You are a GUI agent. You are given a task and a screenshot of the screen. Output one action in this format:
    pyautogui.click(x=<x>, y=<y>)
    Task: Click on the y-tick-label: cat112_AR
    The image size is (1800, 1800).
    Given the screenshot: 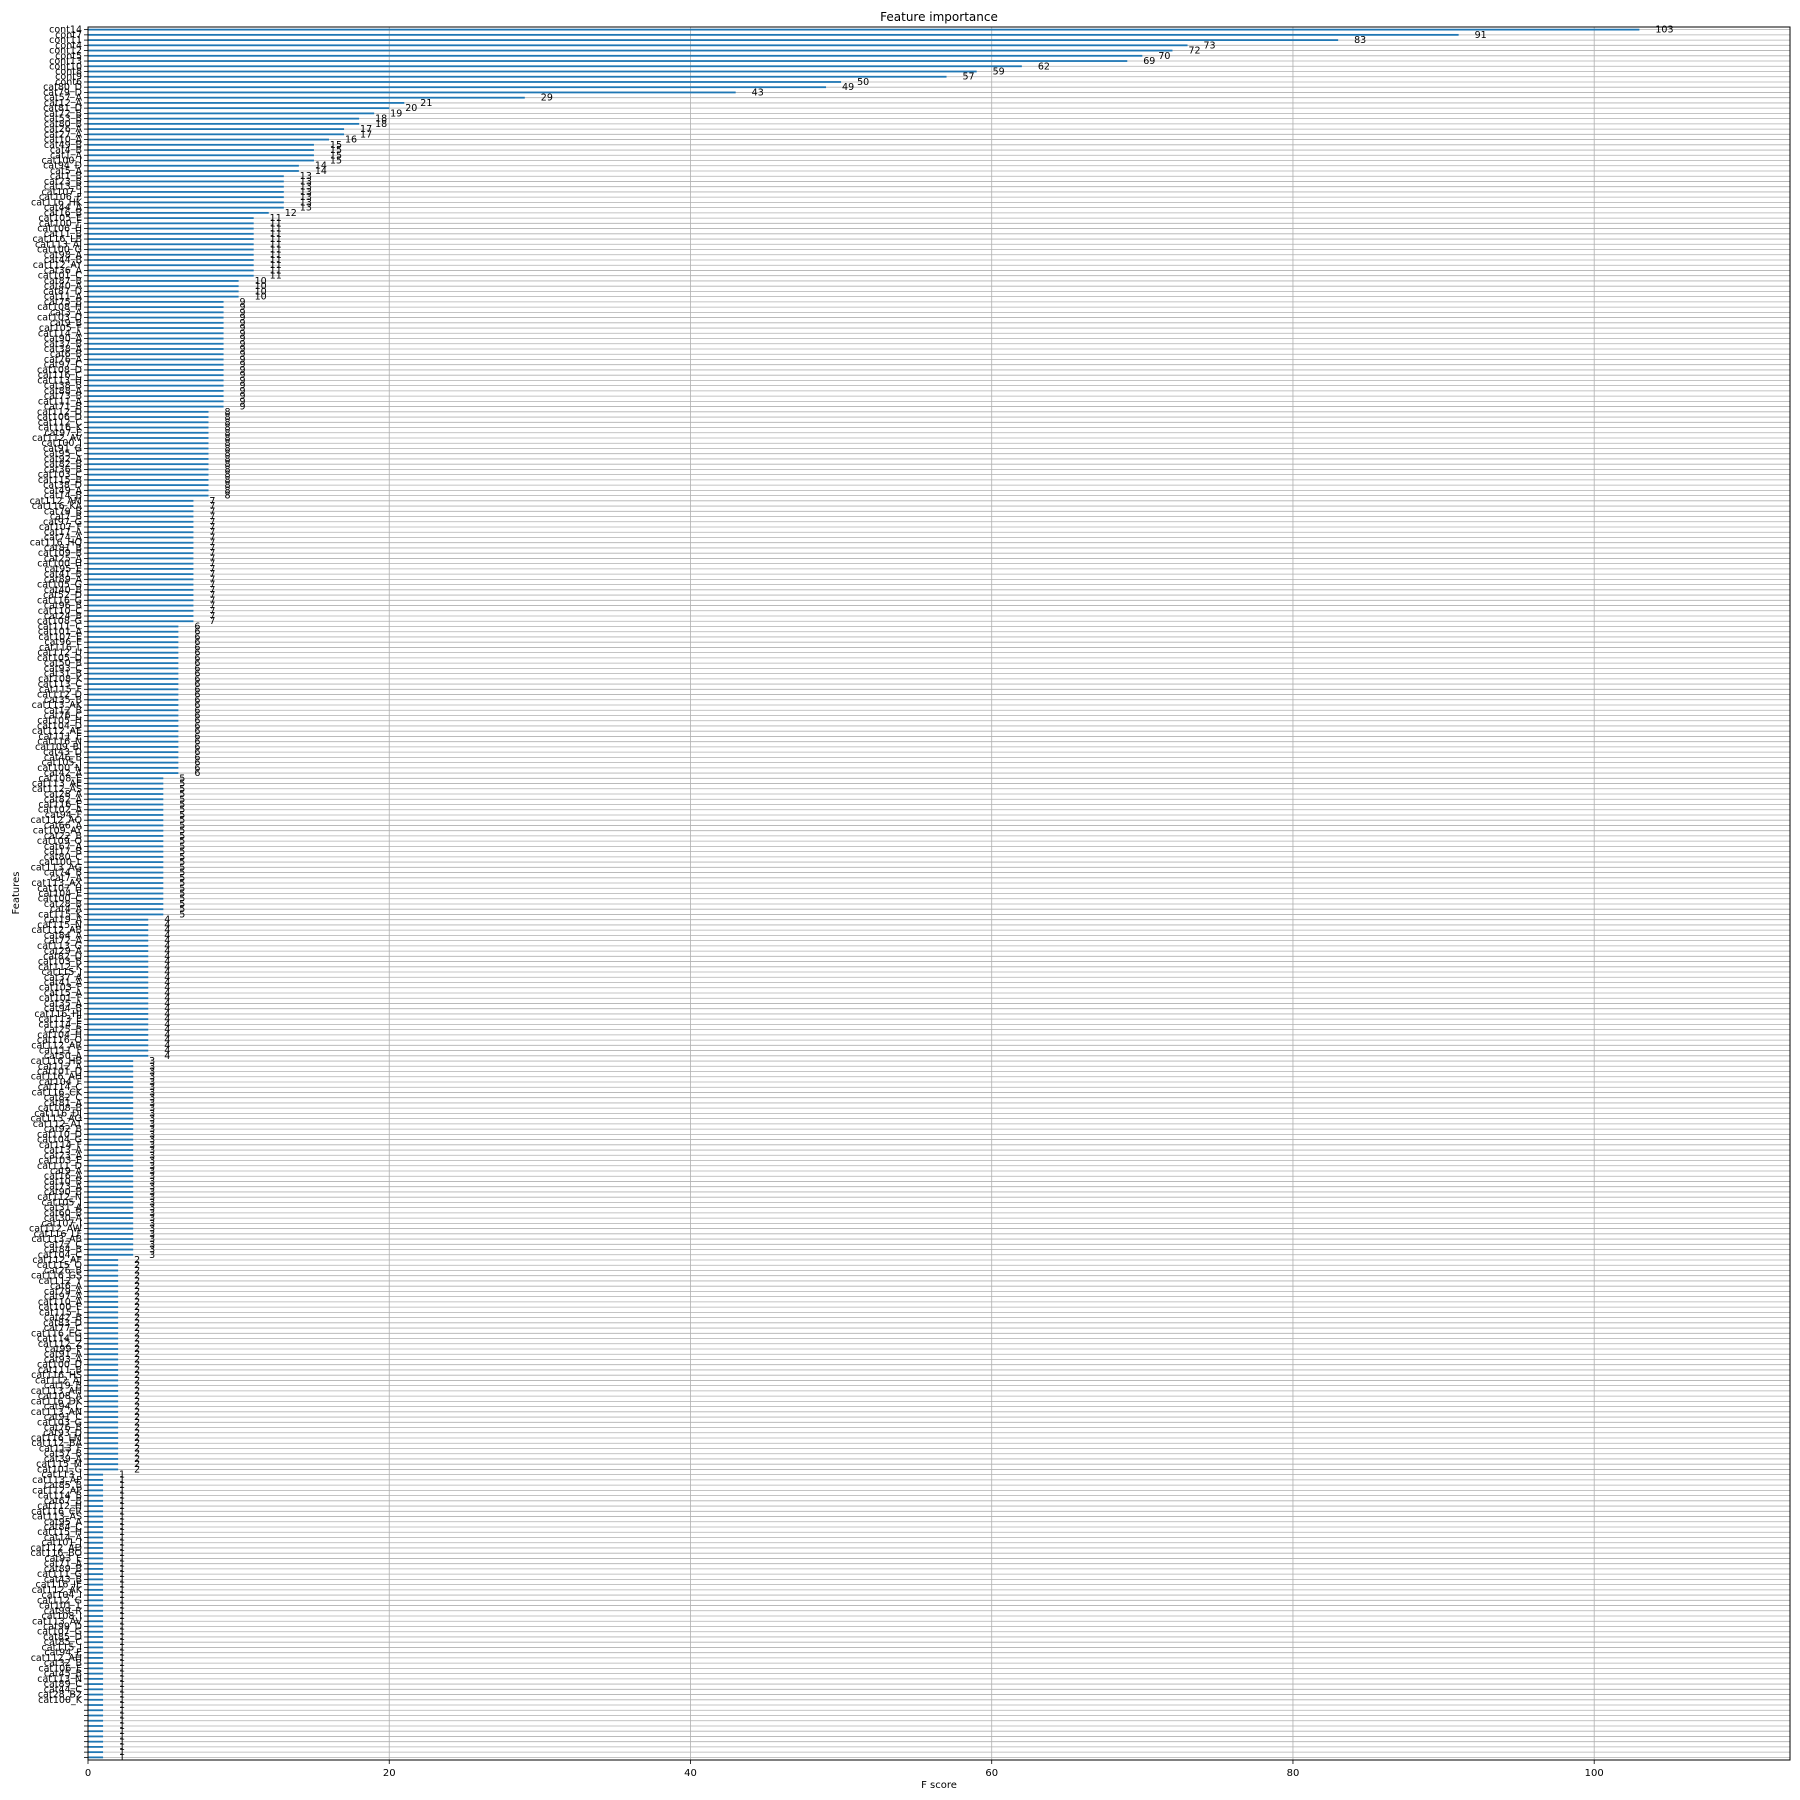 What is the action you would take?
    pyautogui.click(x=56, y=1045)
    